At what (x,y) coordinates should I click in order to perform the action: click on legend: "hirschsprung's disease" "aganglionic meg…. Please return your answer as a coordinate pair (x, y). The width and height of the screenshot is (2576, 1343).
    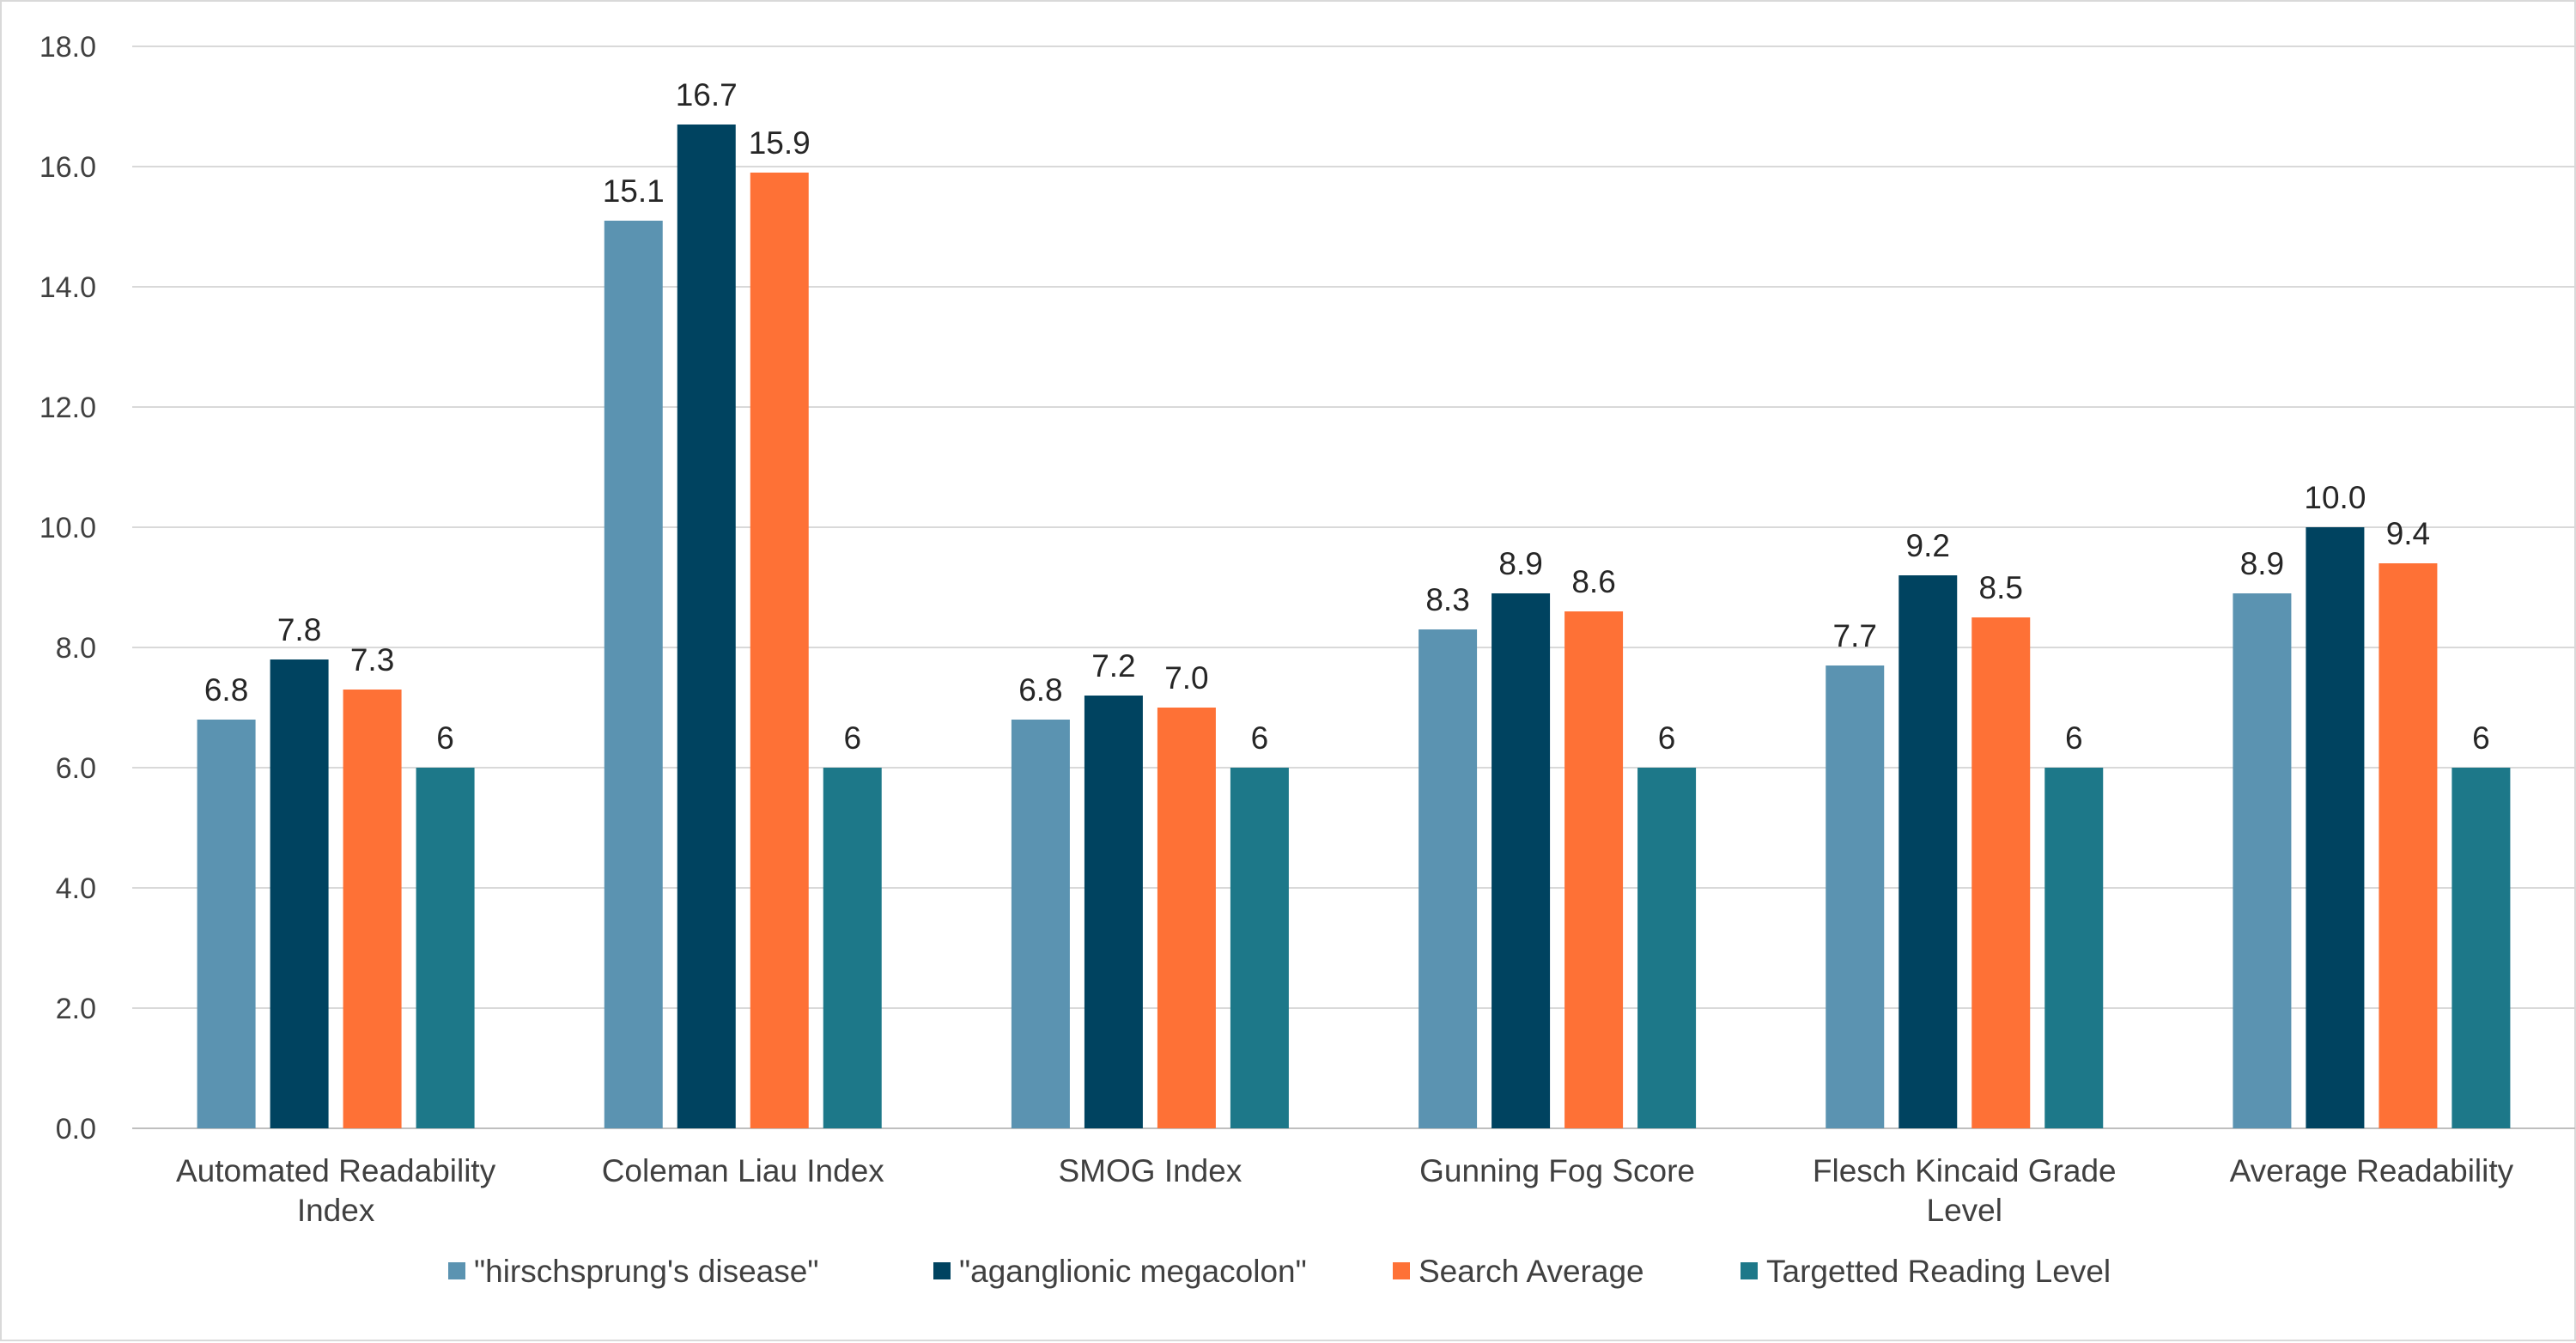
    Looking at the image, I should click on (1279, 1271).